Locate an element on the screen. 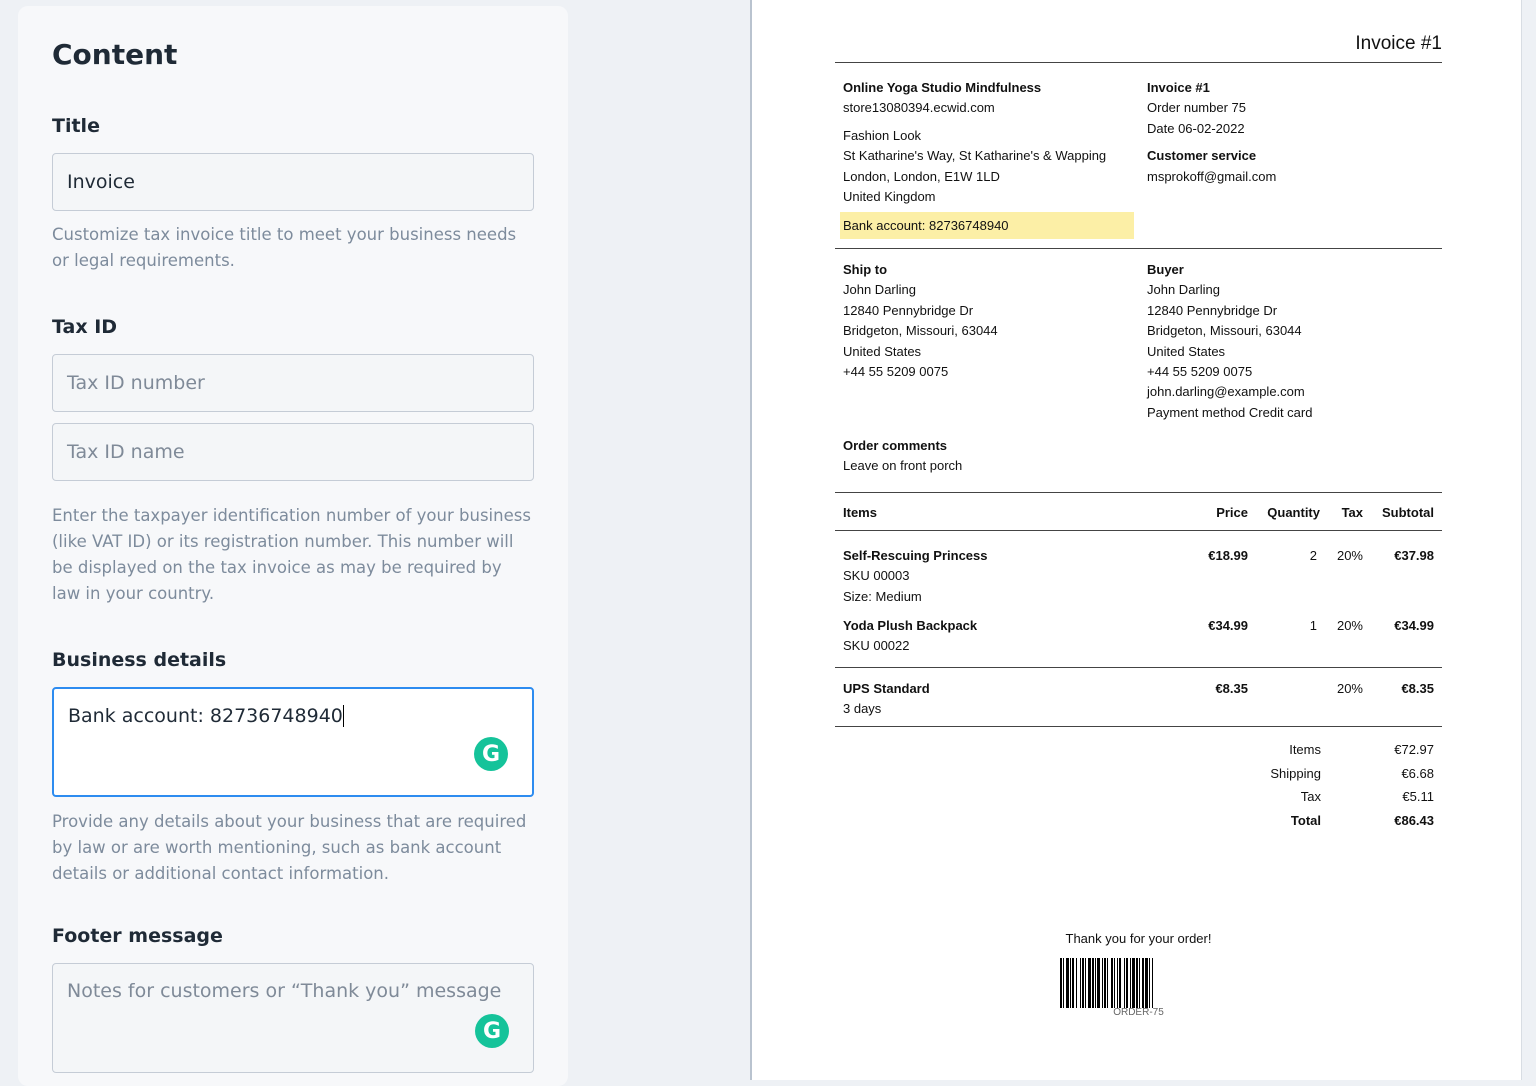 This screenshot has width=1536, height=1086. item-sku: SKU 00003 is located at coordinates (876, 576).